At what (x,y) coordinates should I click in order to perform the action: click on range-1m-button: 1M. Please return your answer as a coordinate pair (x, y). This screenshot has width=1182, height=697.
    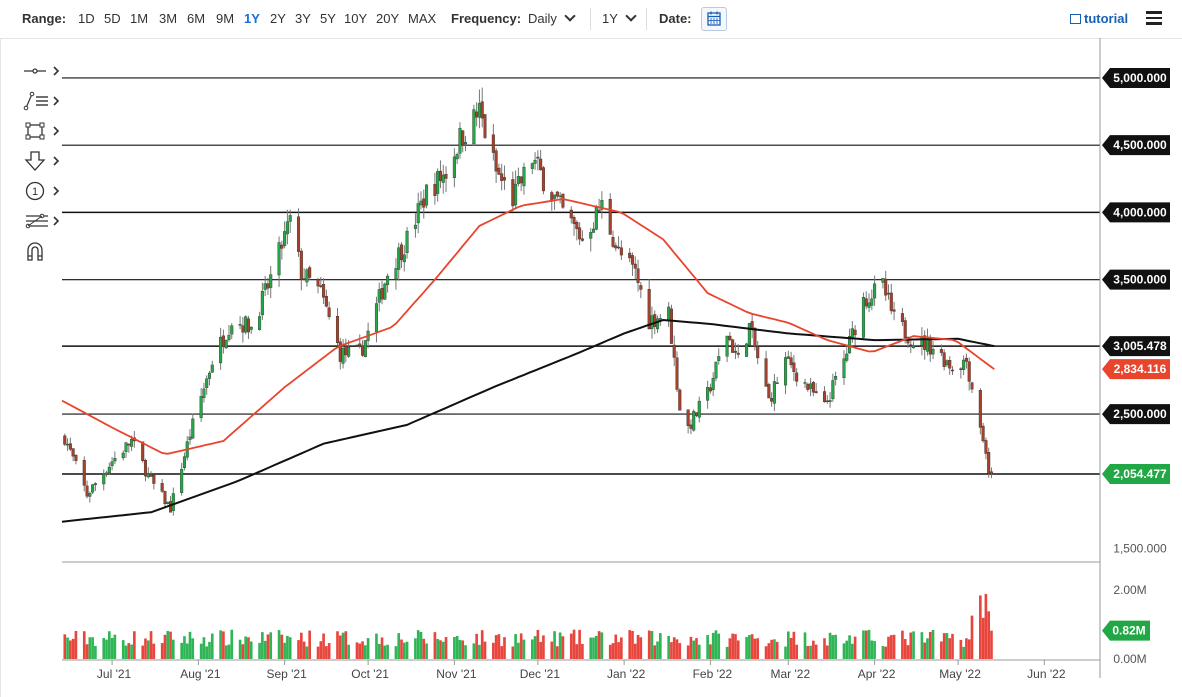
    Looking at the image, I should click on (139, 18).